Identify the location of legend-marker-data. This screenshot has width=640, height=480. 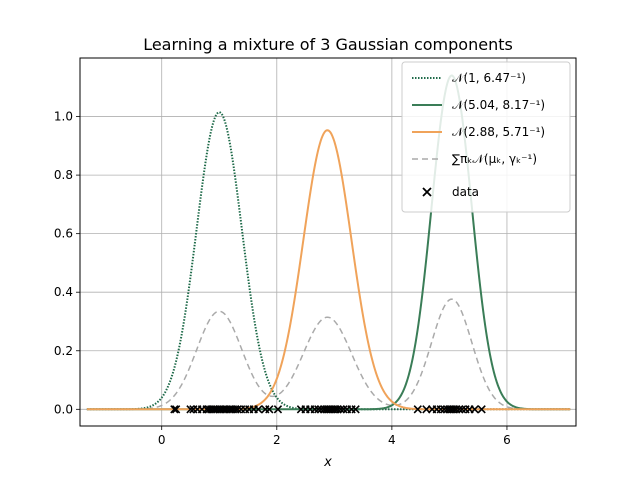
(427, 192).